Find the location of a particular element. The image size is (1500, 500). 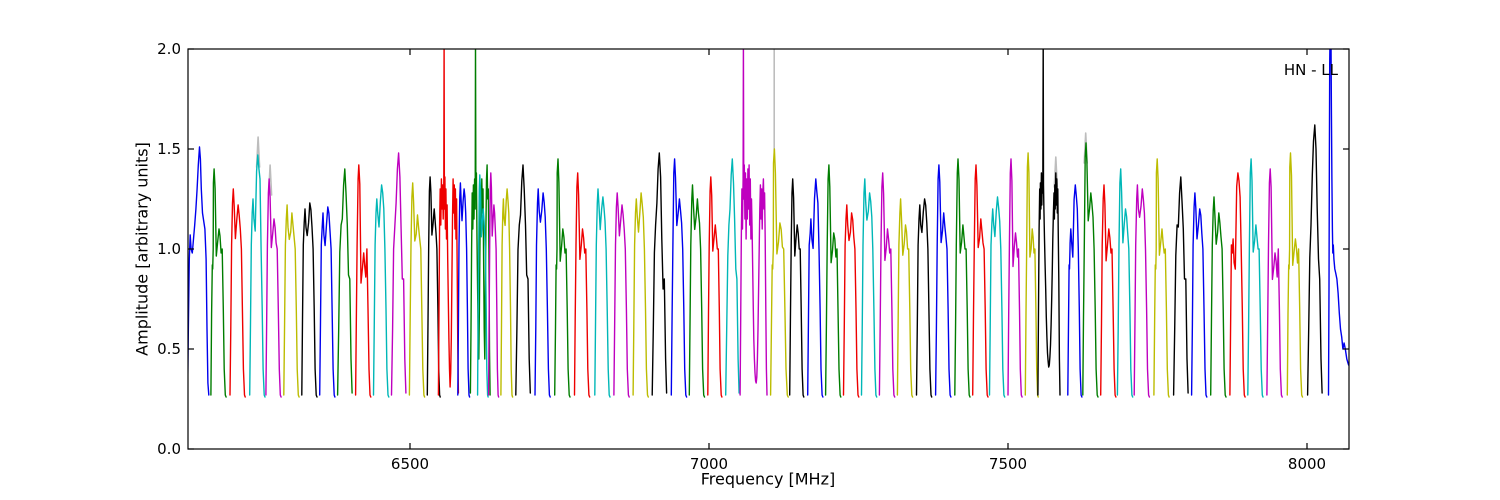

subband-curve-47-y is located at coordinates (1031, 275).